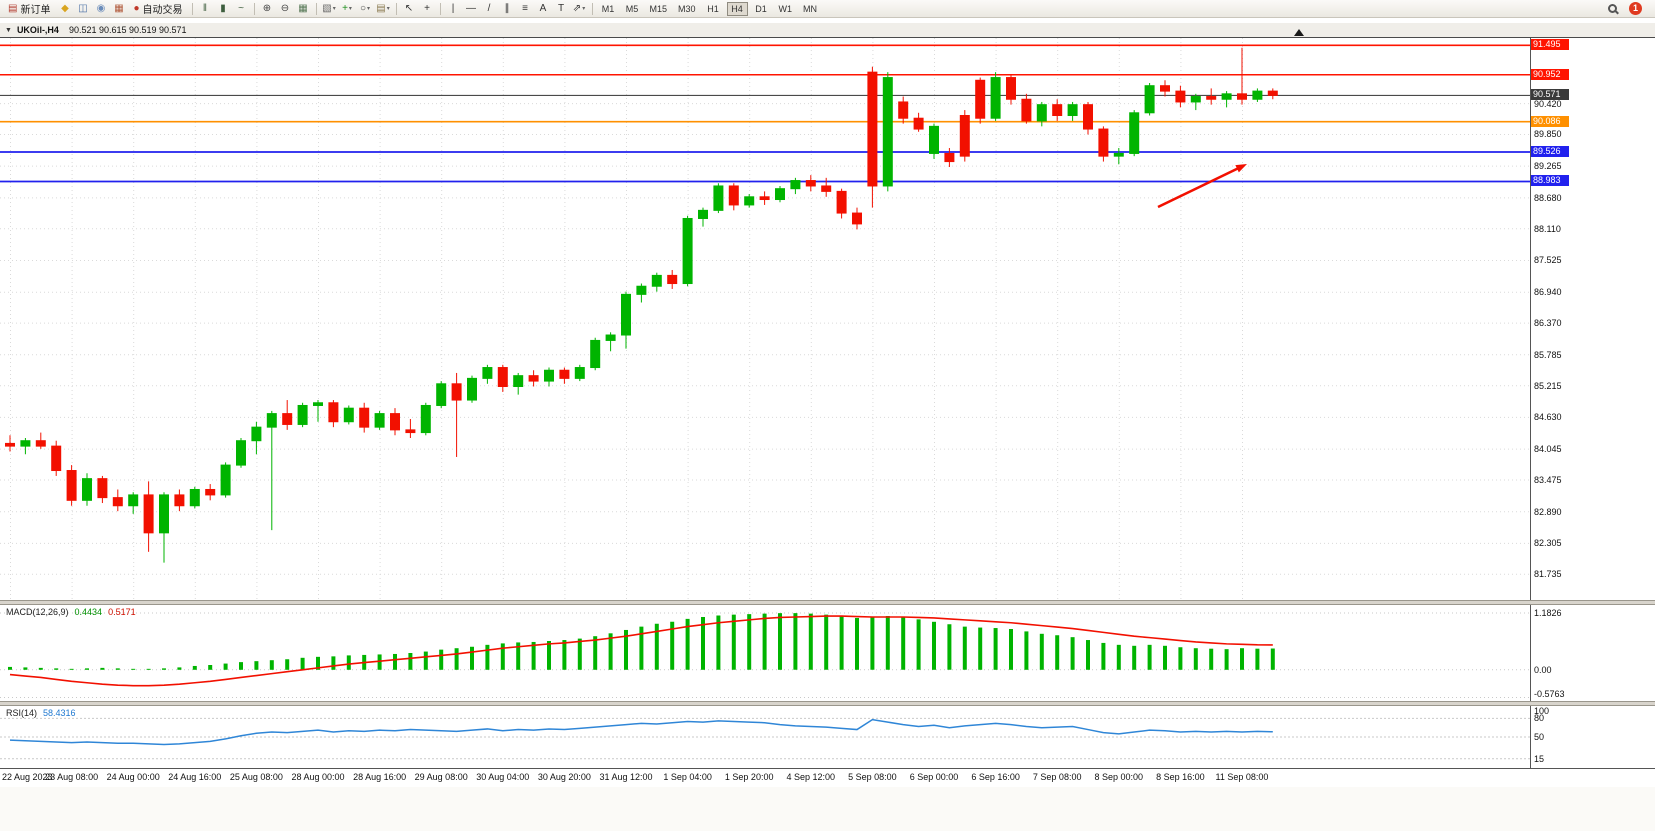 The image size is (1655, 831). Describe the element at coordinates (737, 8) in the screenshot. I see `timeframe-h4-button: H4` at that location.